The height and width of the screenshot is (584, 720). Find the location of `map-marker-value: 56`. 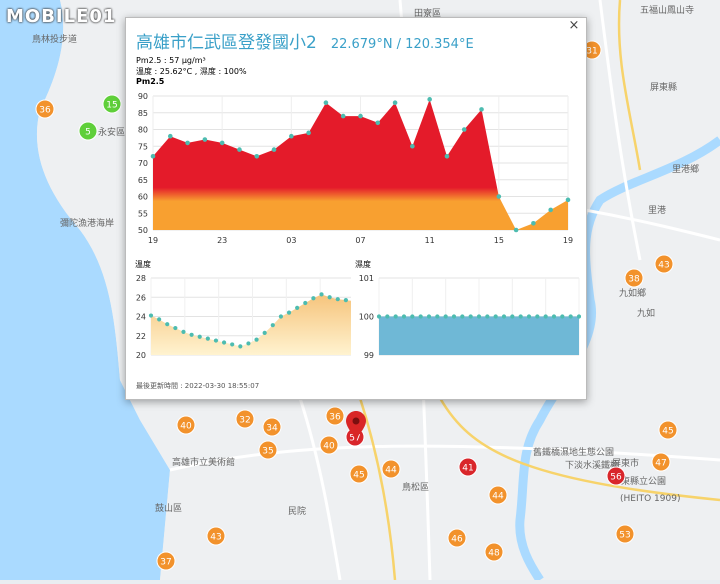

map-marker-value: 56 is located at coordinates (616, 478).